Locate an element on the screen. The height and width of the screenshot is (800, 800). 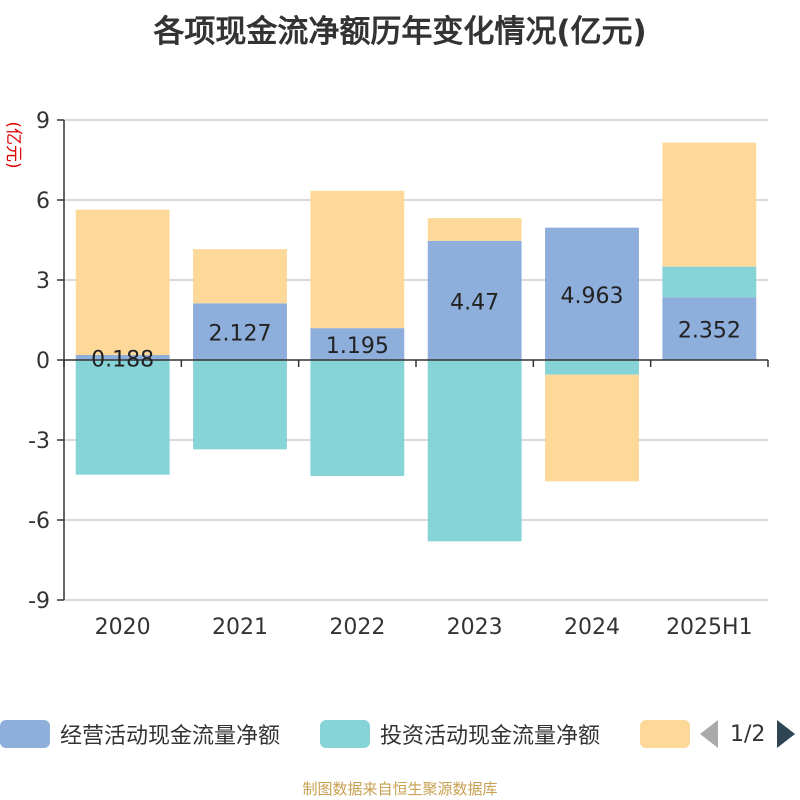
legend-item-operating: 经营活动现金流量净额 is located at coordinates (140, 734).